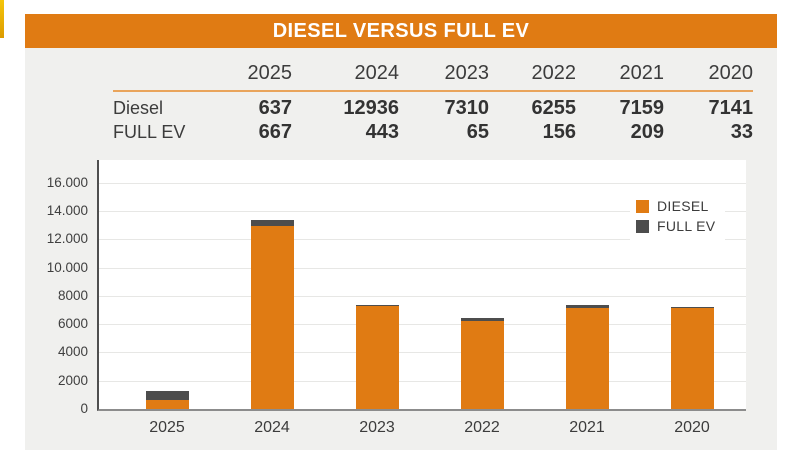  What do you see at coordinates (587, 358) in the screenshot?
I see `bar-diesel-2021` at bounding box center [587, 358].